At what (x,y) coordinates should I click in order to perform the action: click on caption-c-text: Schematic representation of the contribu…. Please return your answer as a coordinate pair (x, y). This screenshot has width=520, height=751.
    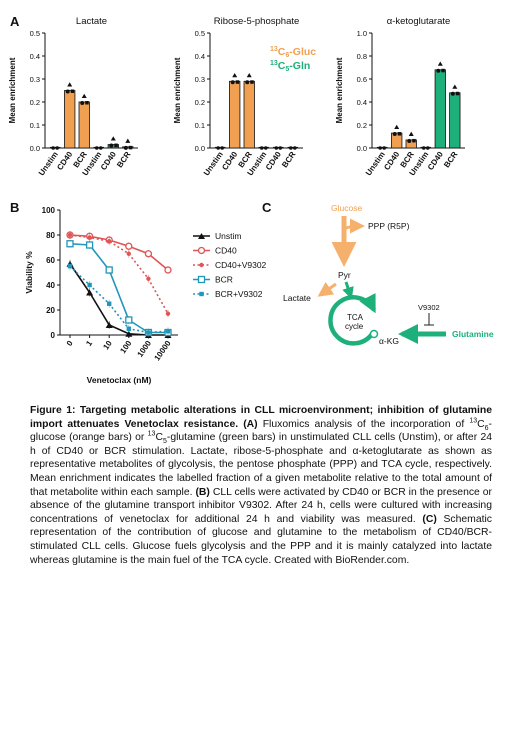
    Looking at the image, I should click on (261, 539).